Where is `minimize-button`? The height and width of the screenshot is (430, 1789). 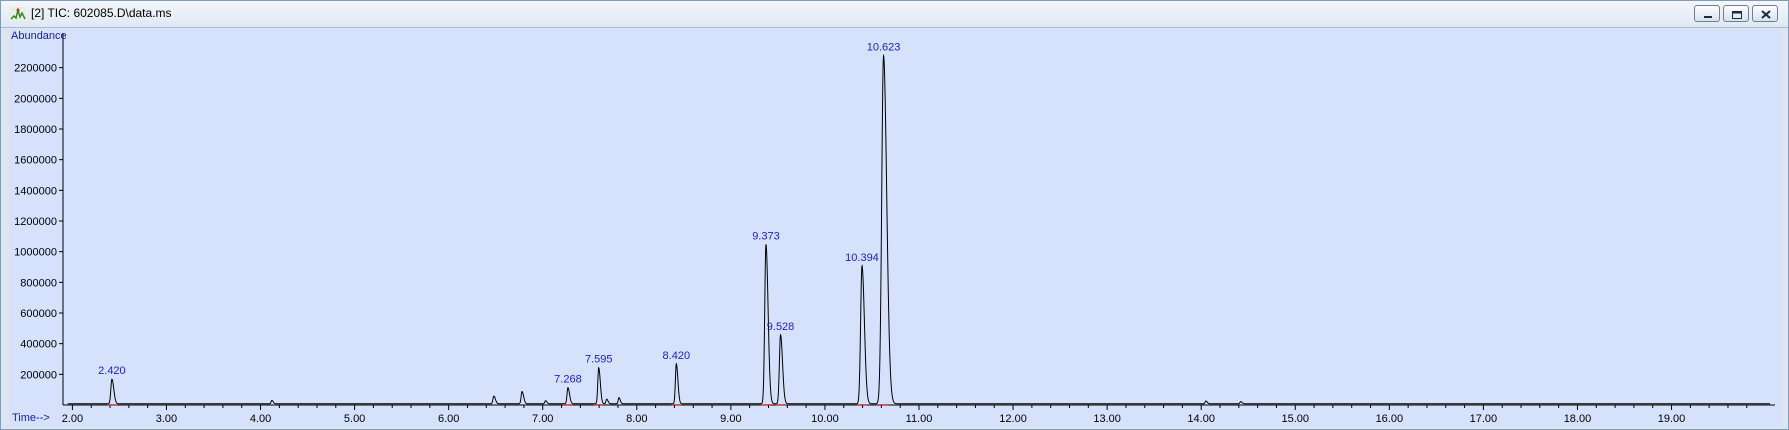
minimize-button is located at coordinates (1707, 13).